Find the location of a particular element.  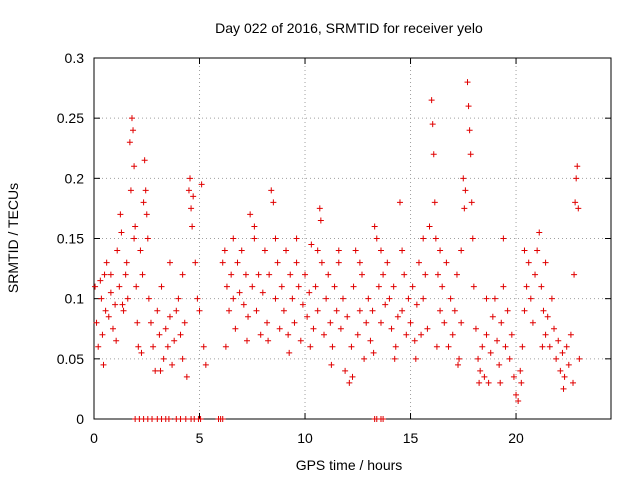

y-tick-label: 0.2 is located at coordinates (75, 178).